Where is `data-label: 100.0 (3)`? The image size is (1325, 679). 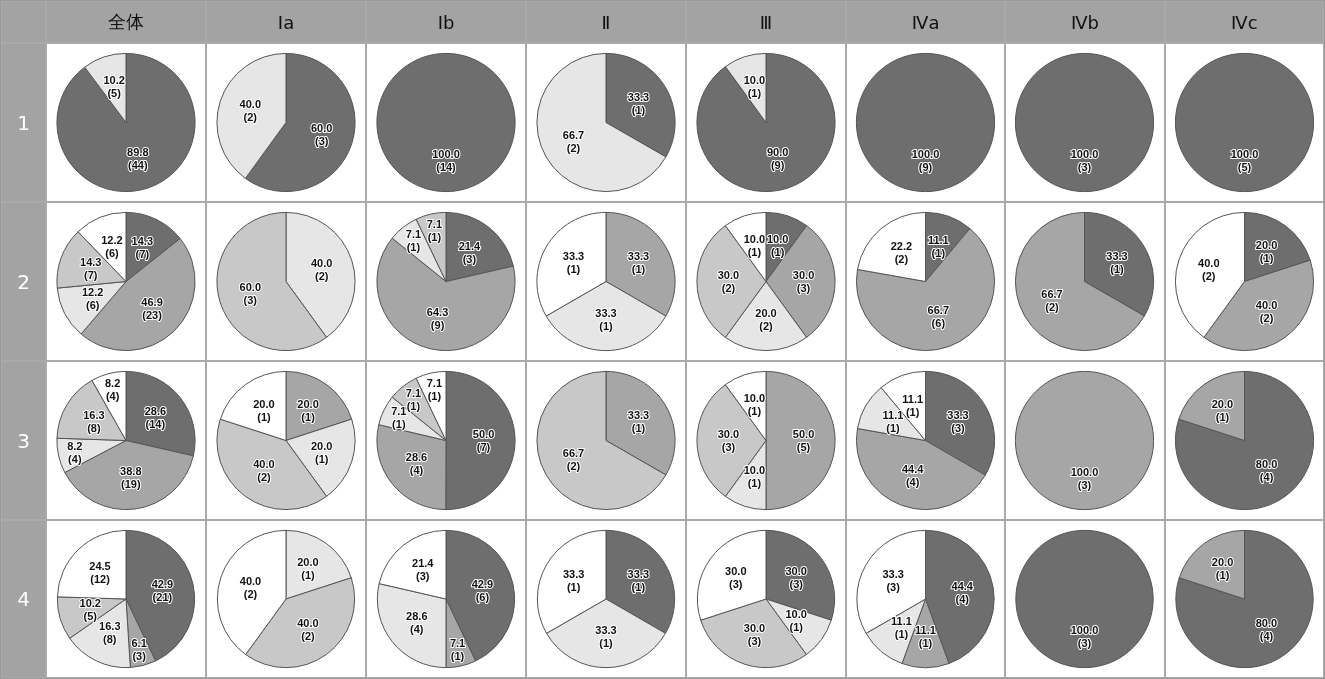 data-label: 100.0 (3) is located at coordinates (1085, 478).